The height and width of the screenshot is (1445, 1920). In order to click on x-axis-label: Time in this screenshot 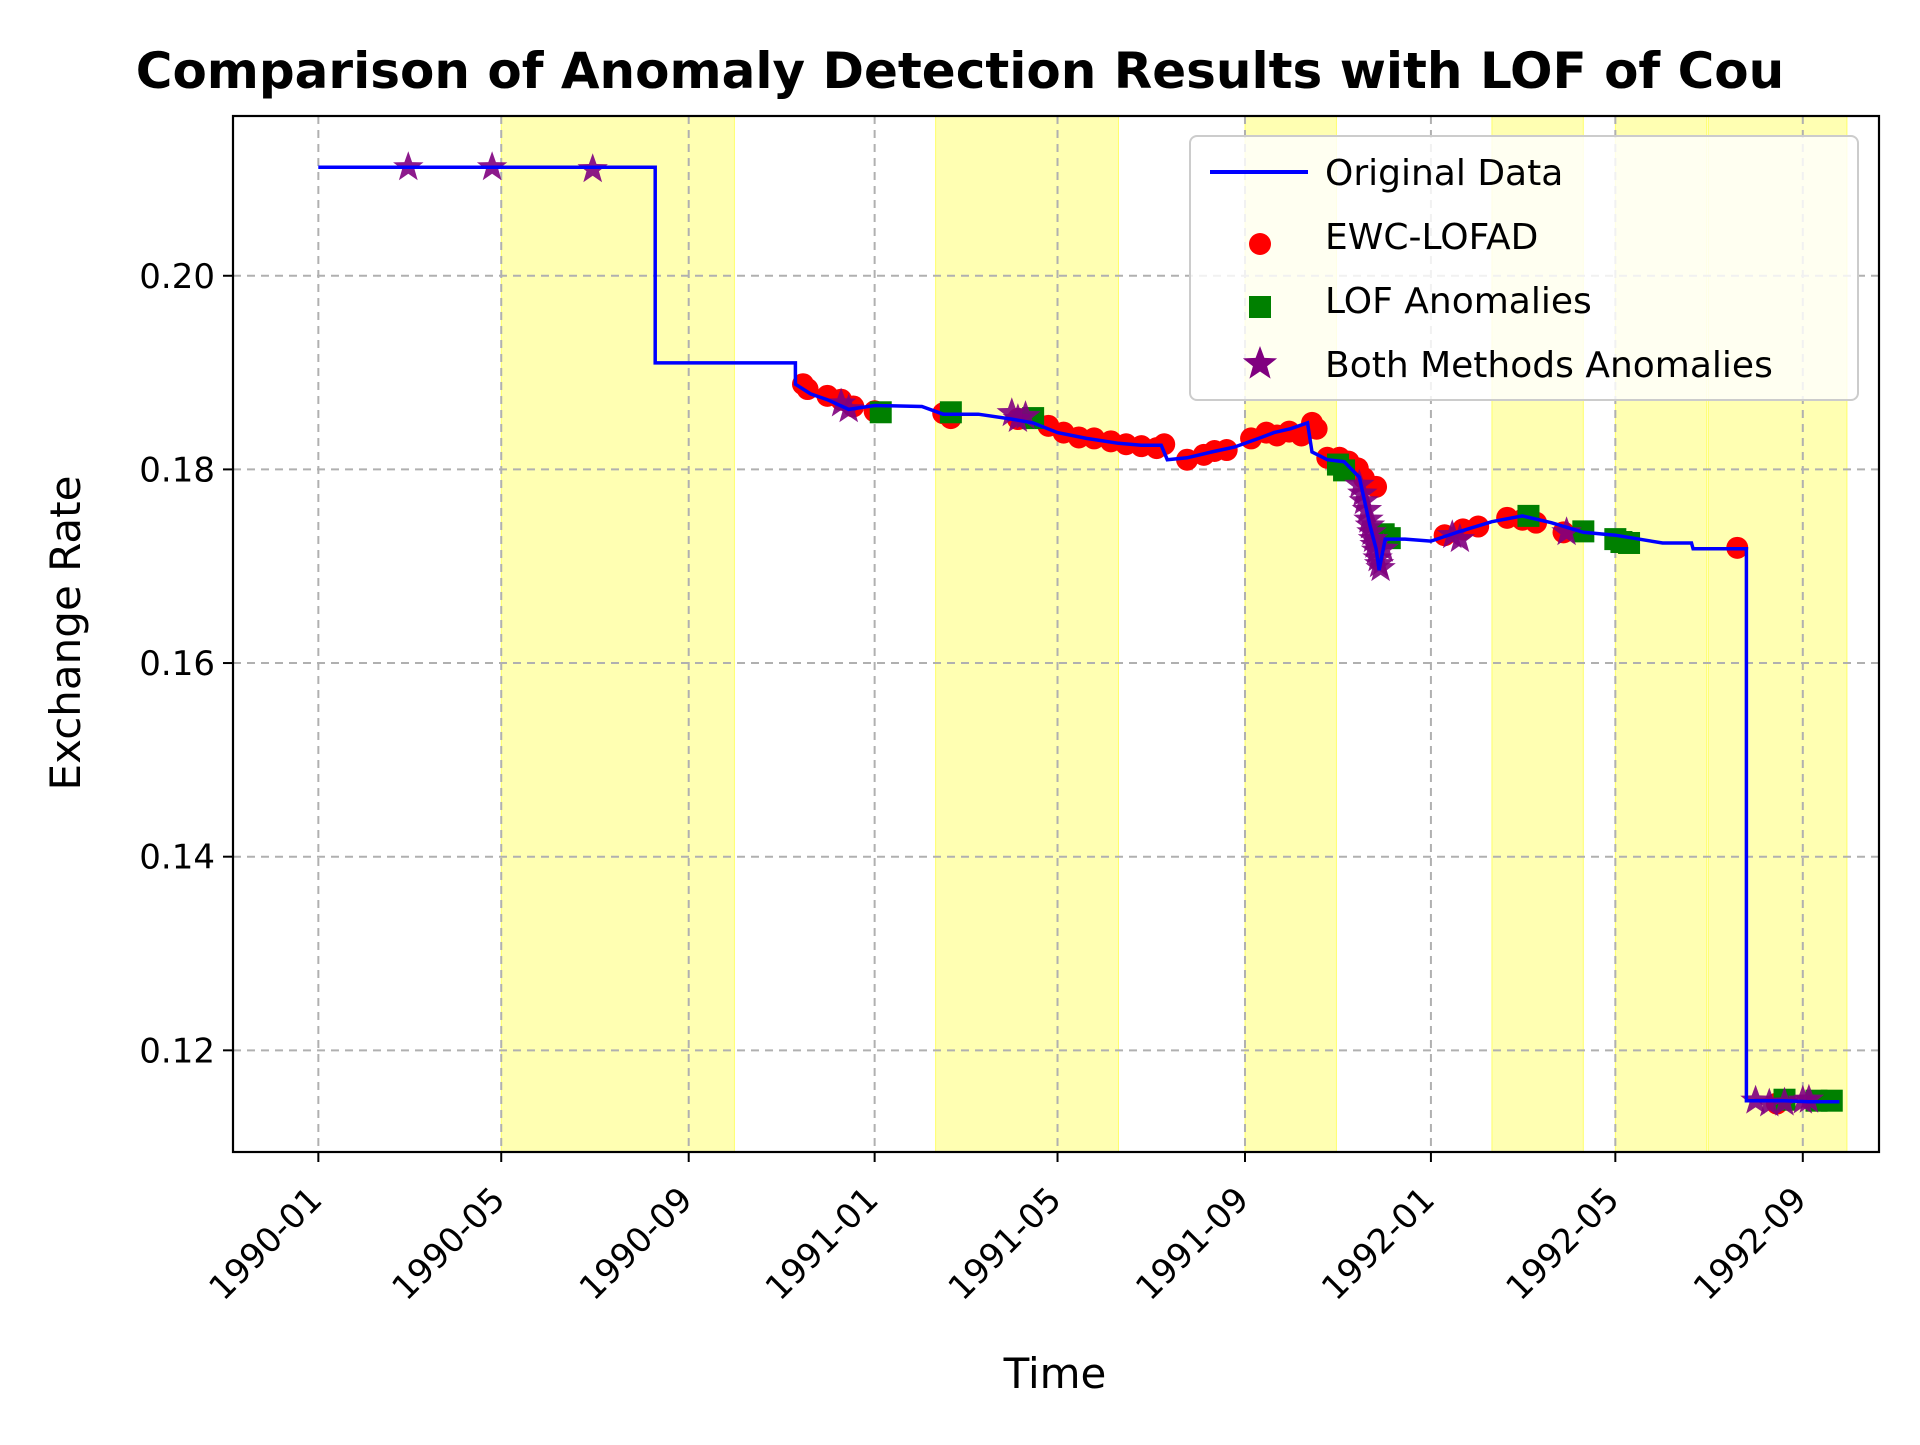, I will do `click(1055, 1373)`.